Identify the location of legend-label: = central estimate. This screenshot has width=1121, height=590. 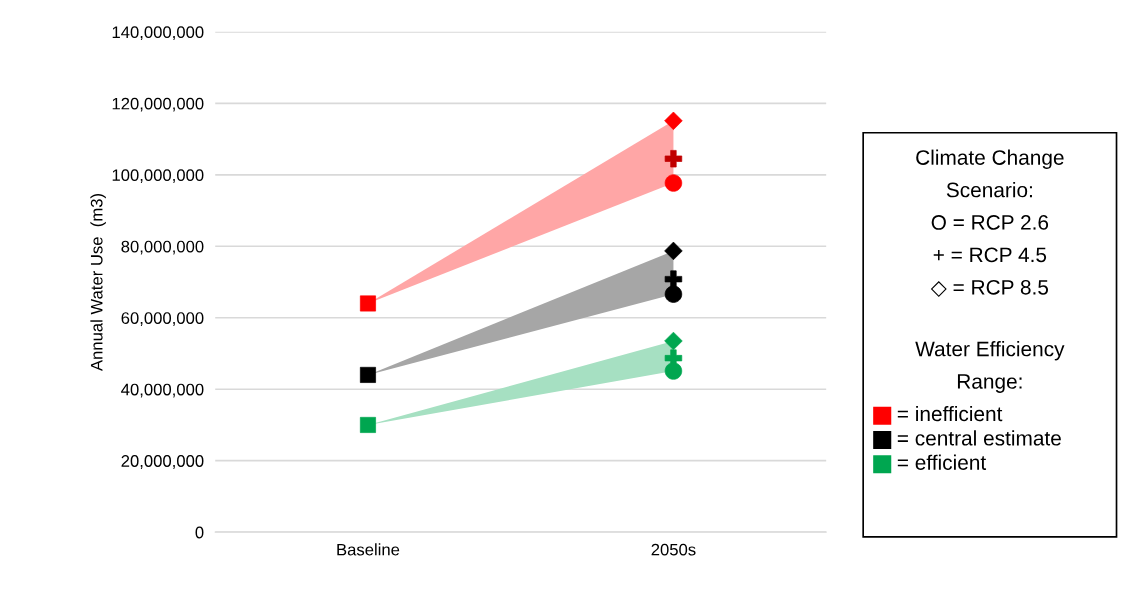
(979, 438).